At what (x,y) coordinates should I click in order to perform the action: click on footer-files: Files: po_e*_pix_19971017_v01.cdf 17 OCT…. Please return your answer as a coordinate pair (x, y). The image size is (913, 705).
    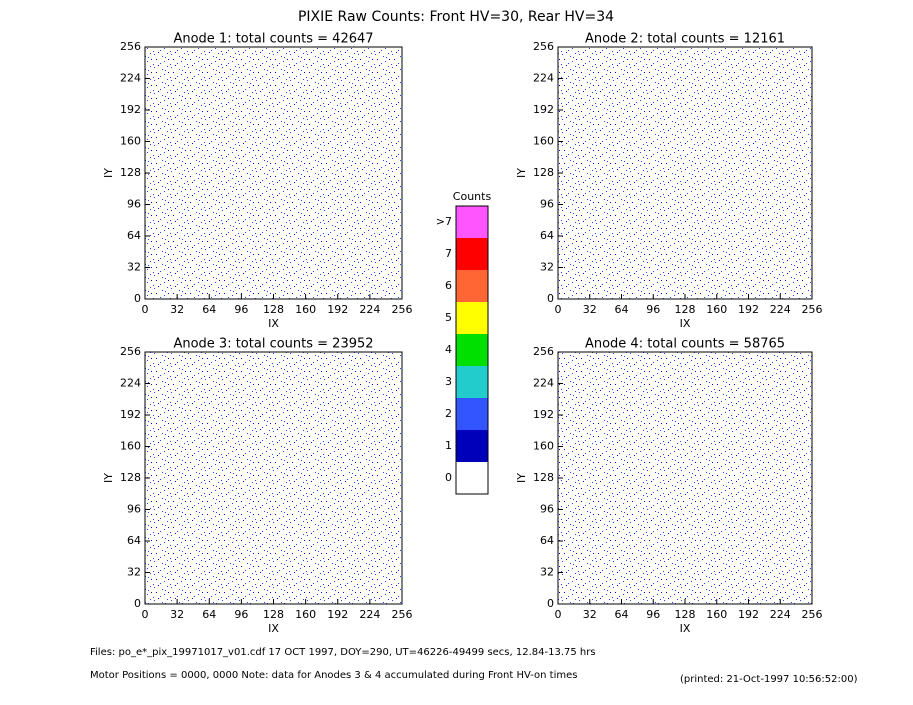
    Looking at the image, I should click on (343, 652).